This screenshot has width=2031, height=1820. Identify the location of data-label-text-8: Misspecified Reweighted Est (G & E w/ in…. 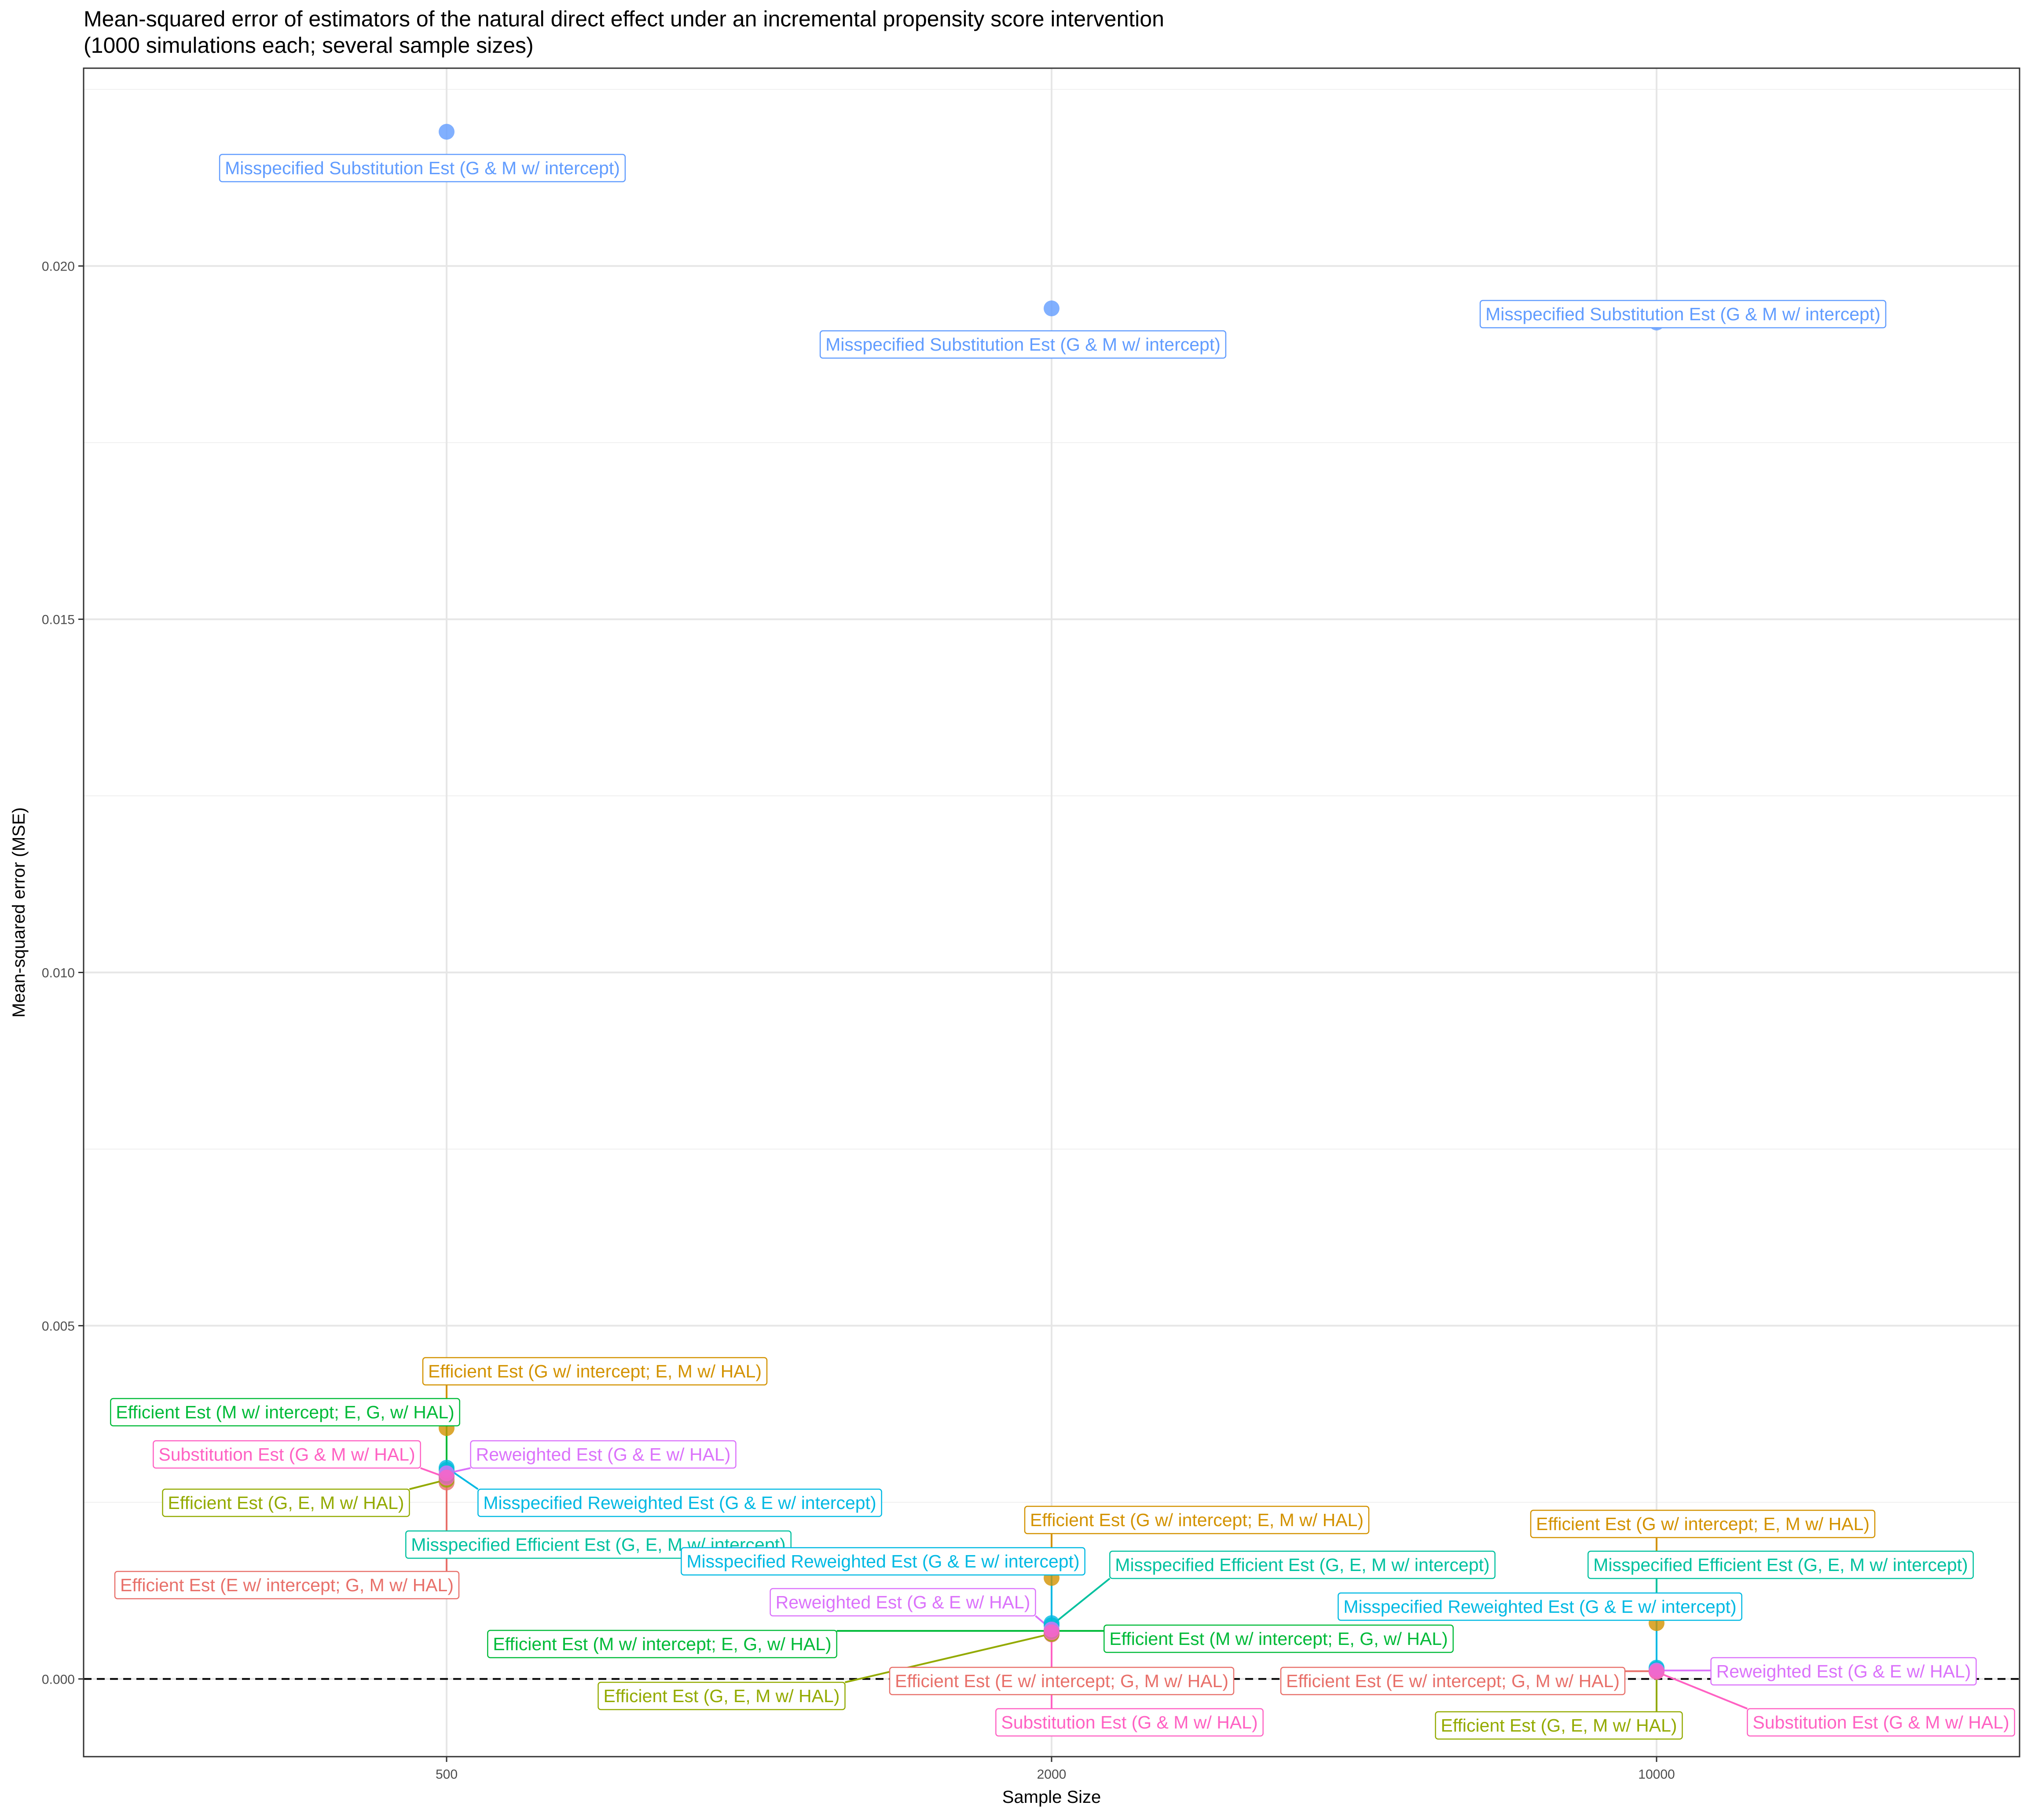
(679, 1503).